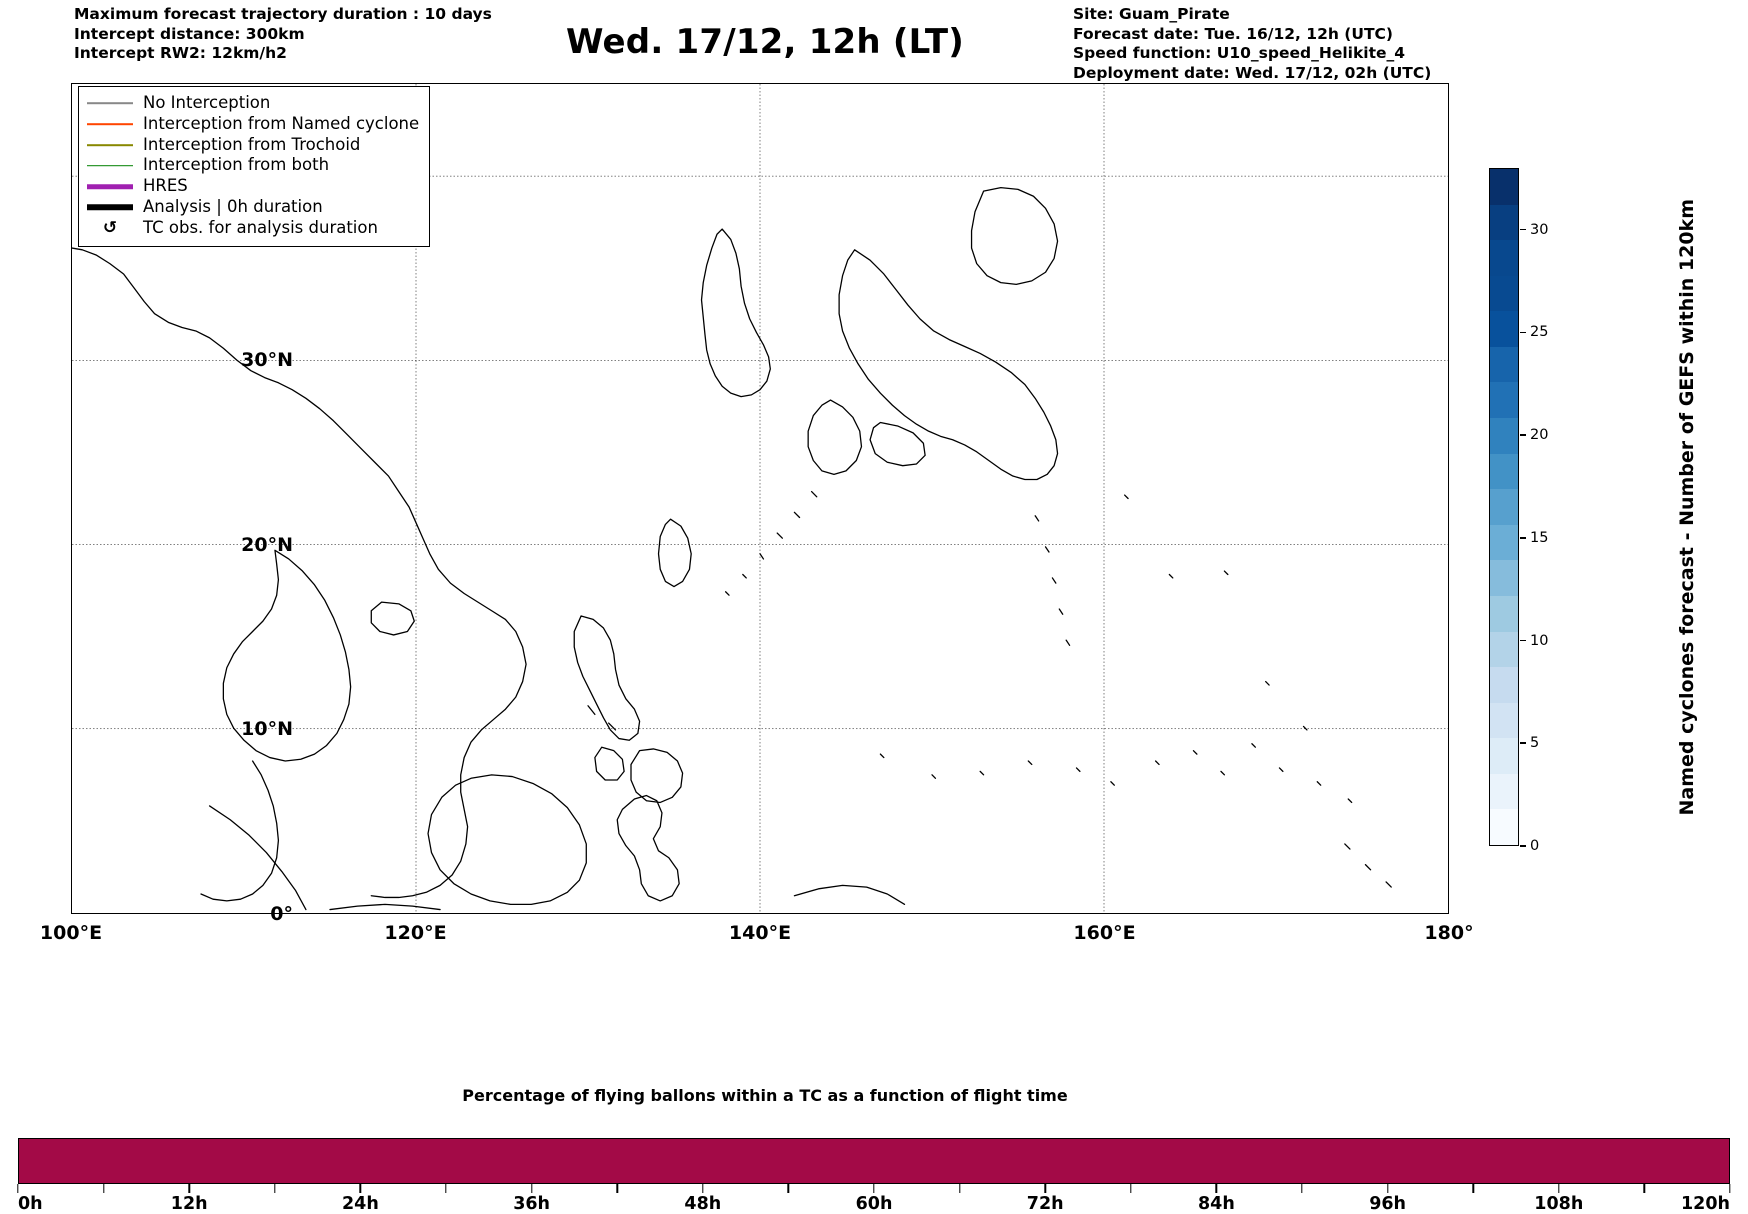  I want to click on tc-bar-tick-label-0: 0h, so click(30, 1204).